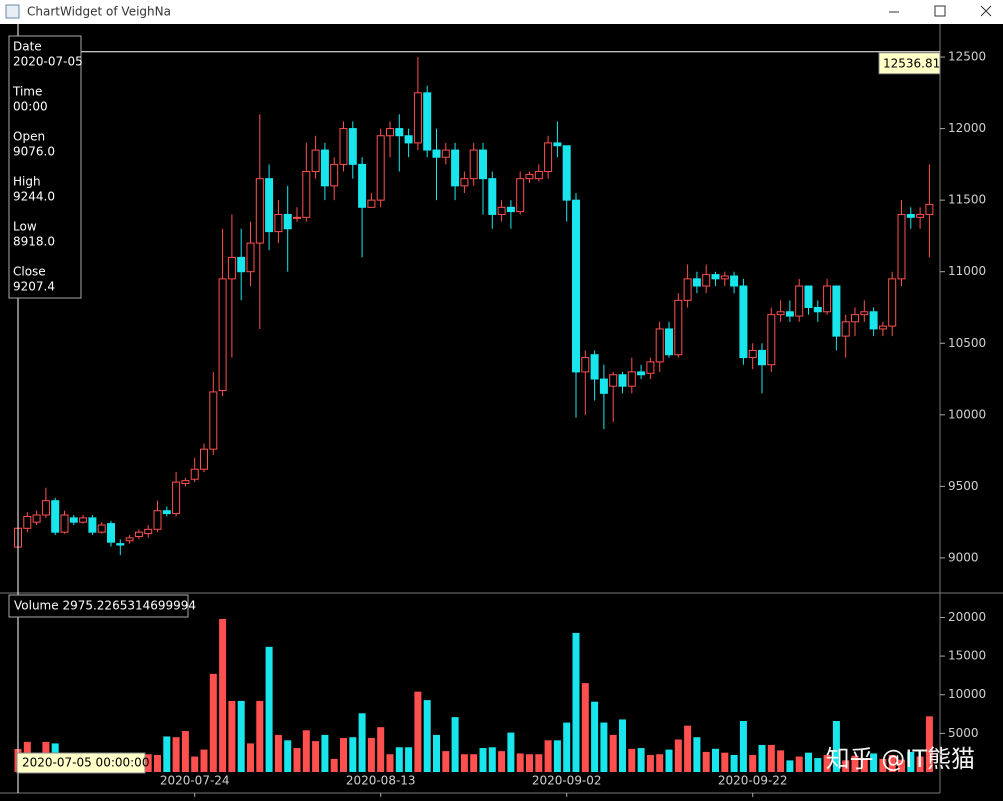 This screenshot has height=801, width=1003. What do you see at coordinates (27, 92) in the screenshot?
I see `info-label: Time` at bounding box center [27, 92].